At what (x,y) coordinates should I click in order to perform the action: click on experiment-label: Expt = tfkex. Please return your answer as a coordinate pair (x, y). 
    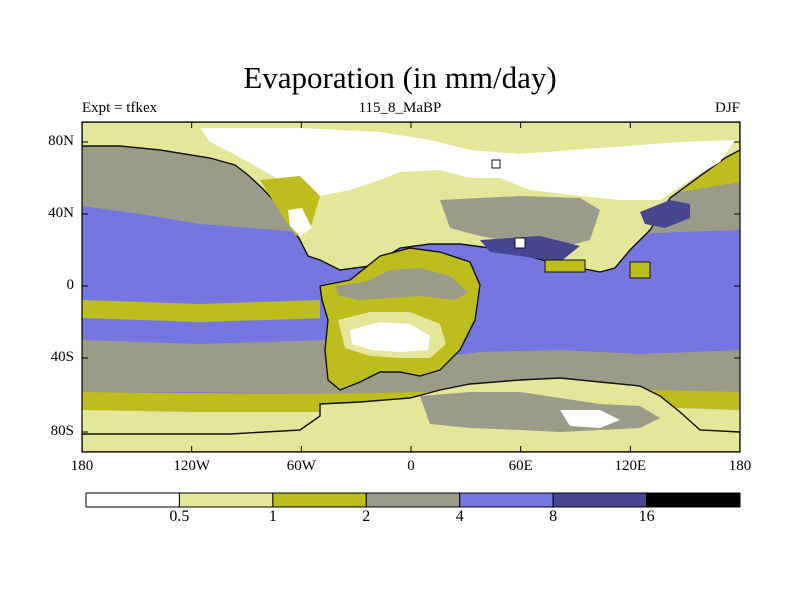
    Looking at the image, I should click on (120, 108).